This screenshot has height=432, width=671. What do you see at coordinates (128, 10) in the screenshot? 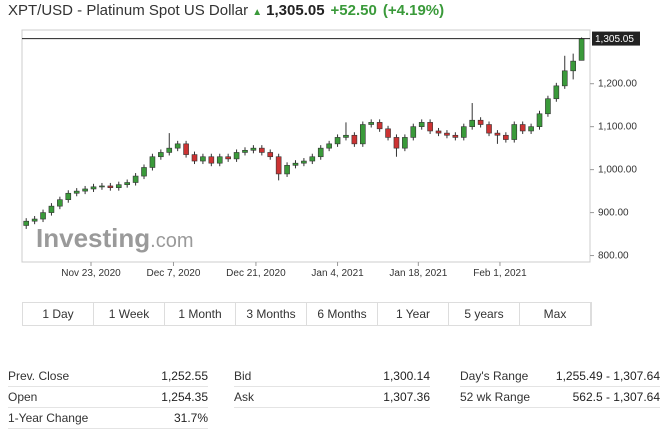
I see `title: XPT/USD - Platinum Spot US Dollar` at bounding box center [128, 10].